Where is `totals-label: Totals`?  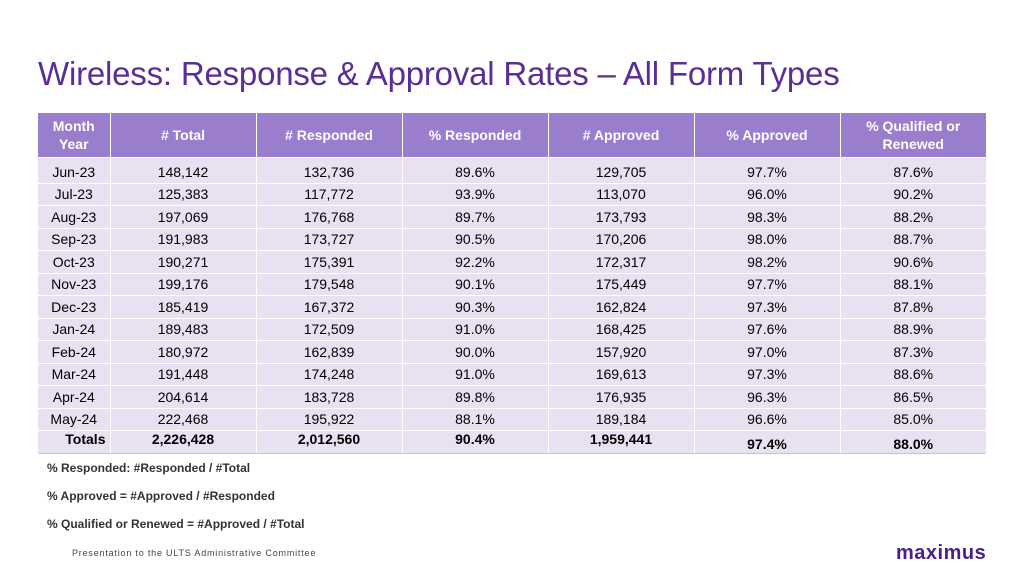 totals-label: Totals is located at coordinates (74, 442).